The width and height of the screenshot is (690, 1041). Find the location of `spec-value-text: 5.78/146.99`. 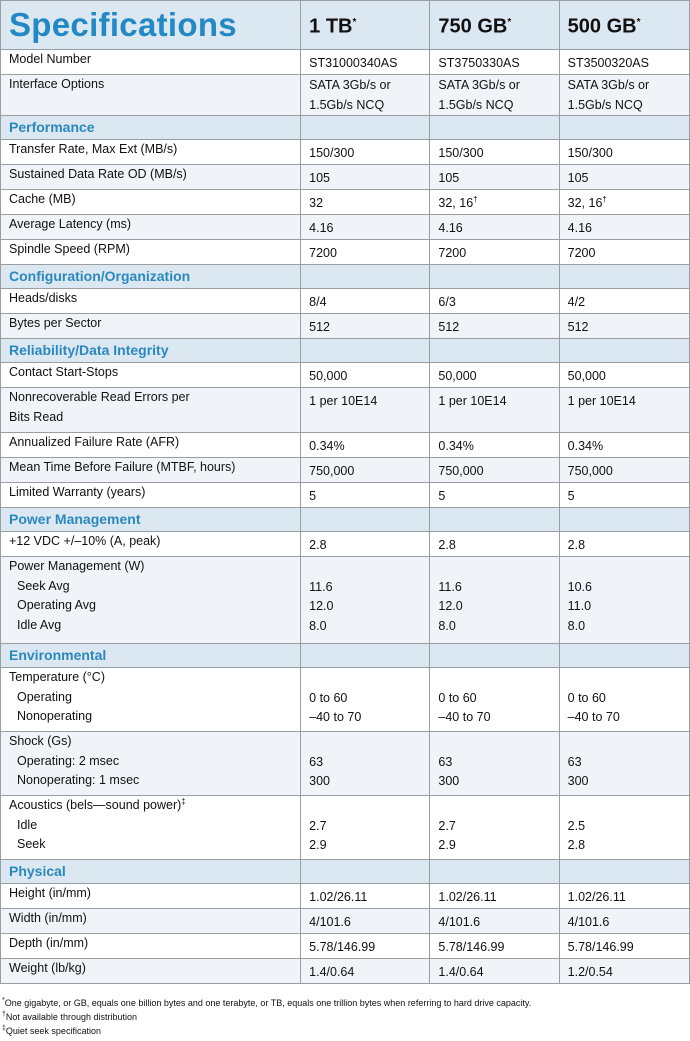

spec-value-text: 5.78/146.99 is located at coordinates (471, 947).